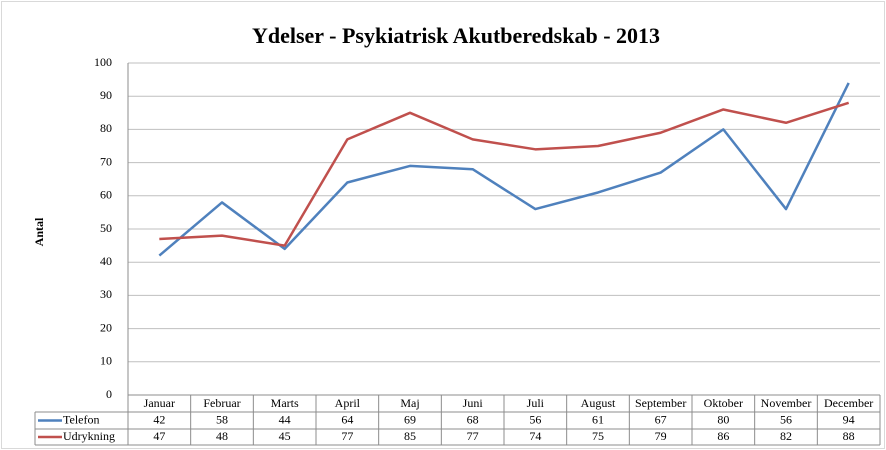 The width and height of the screenshot is (886, 450). What do you see at coordinates (849, 436) in the screenshot?
I see `table-value: 88` at bounding box center [849, 436].